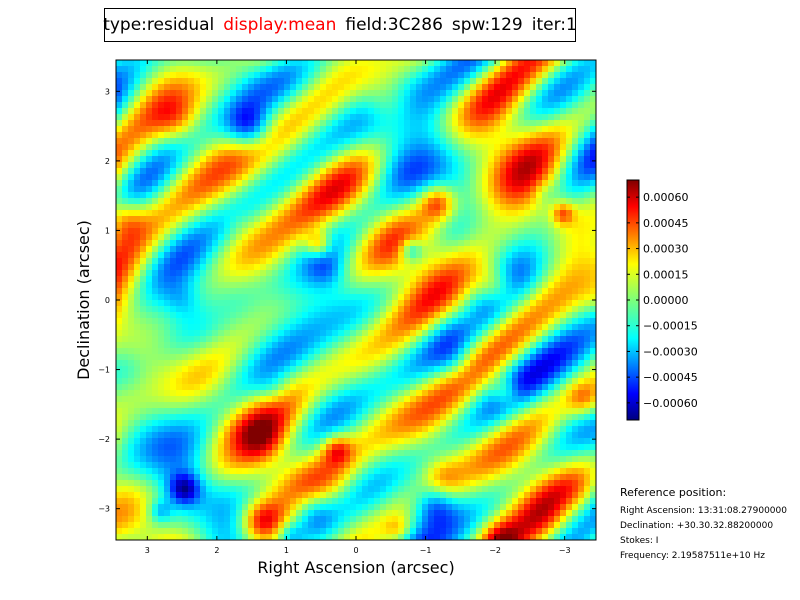  I want to click on reference-line: Stokes: I, so click(639, 541).